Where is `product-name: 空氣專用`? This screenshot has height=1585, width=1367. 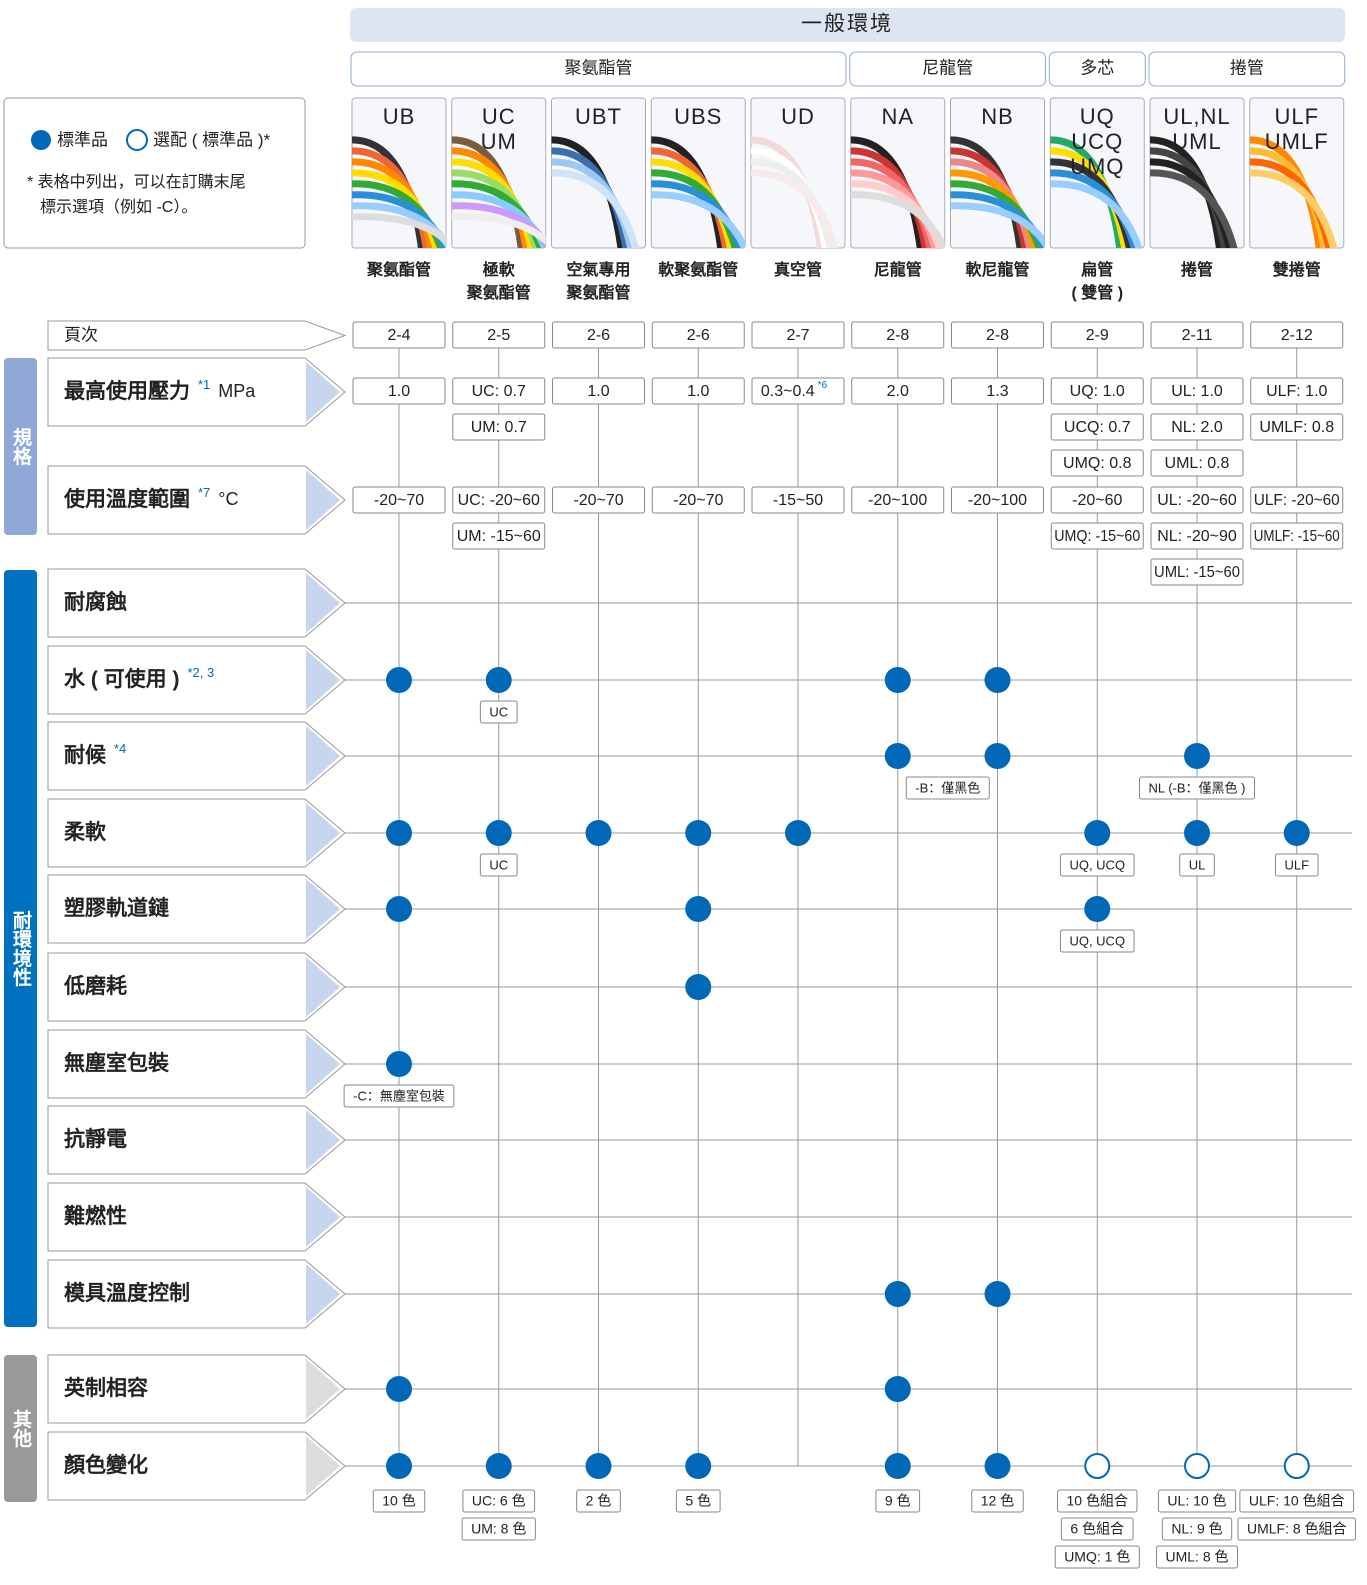
product-name: 空氣專用 is located at coordinates (598, 269).